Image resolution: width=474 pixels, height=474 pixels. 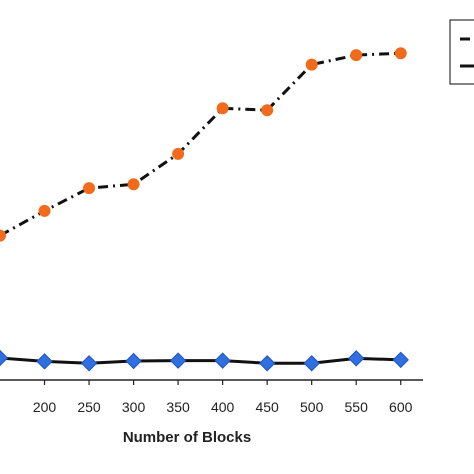 I want to click on legend-box, so click(x=461, y=52).